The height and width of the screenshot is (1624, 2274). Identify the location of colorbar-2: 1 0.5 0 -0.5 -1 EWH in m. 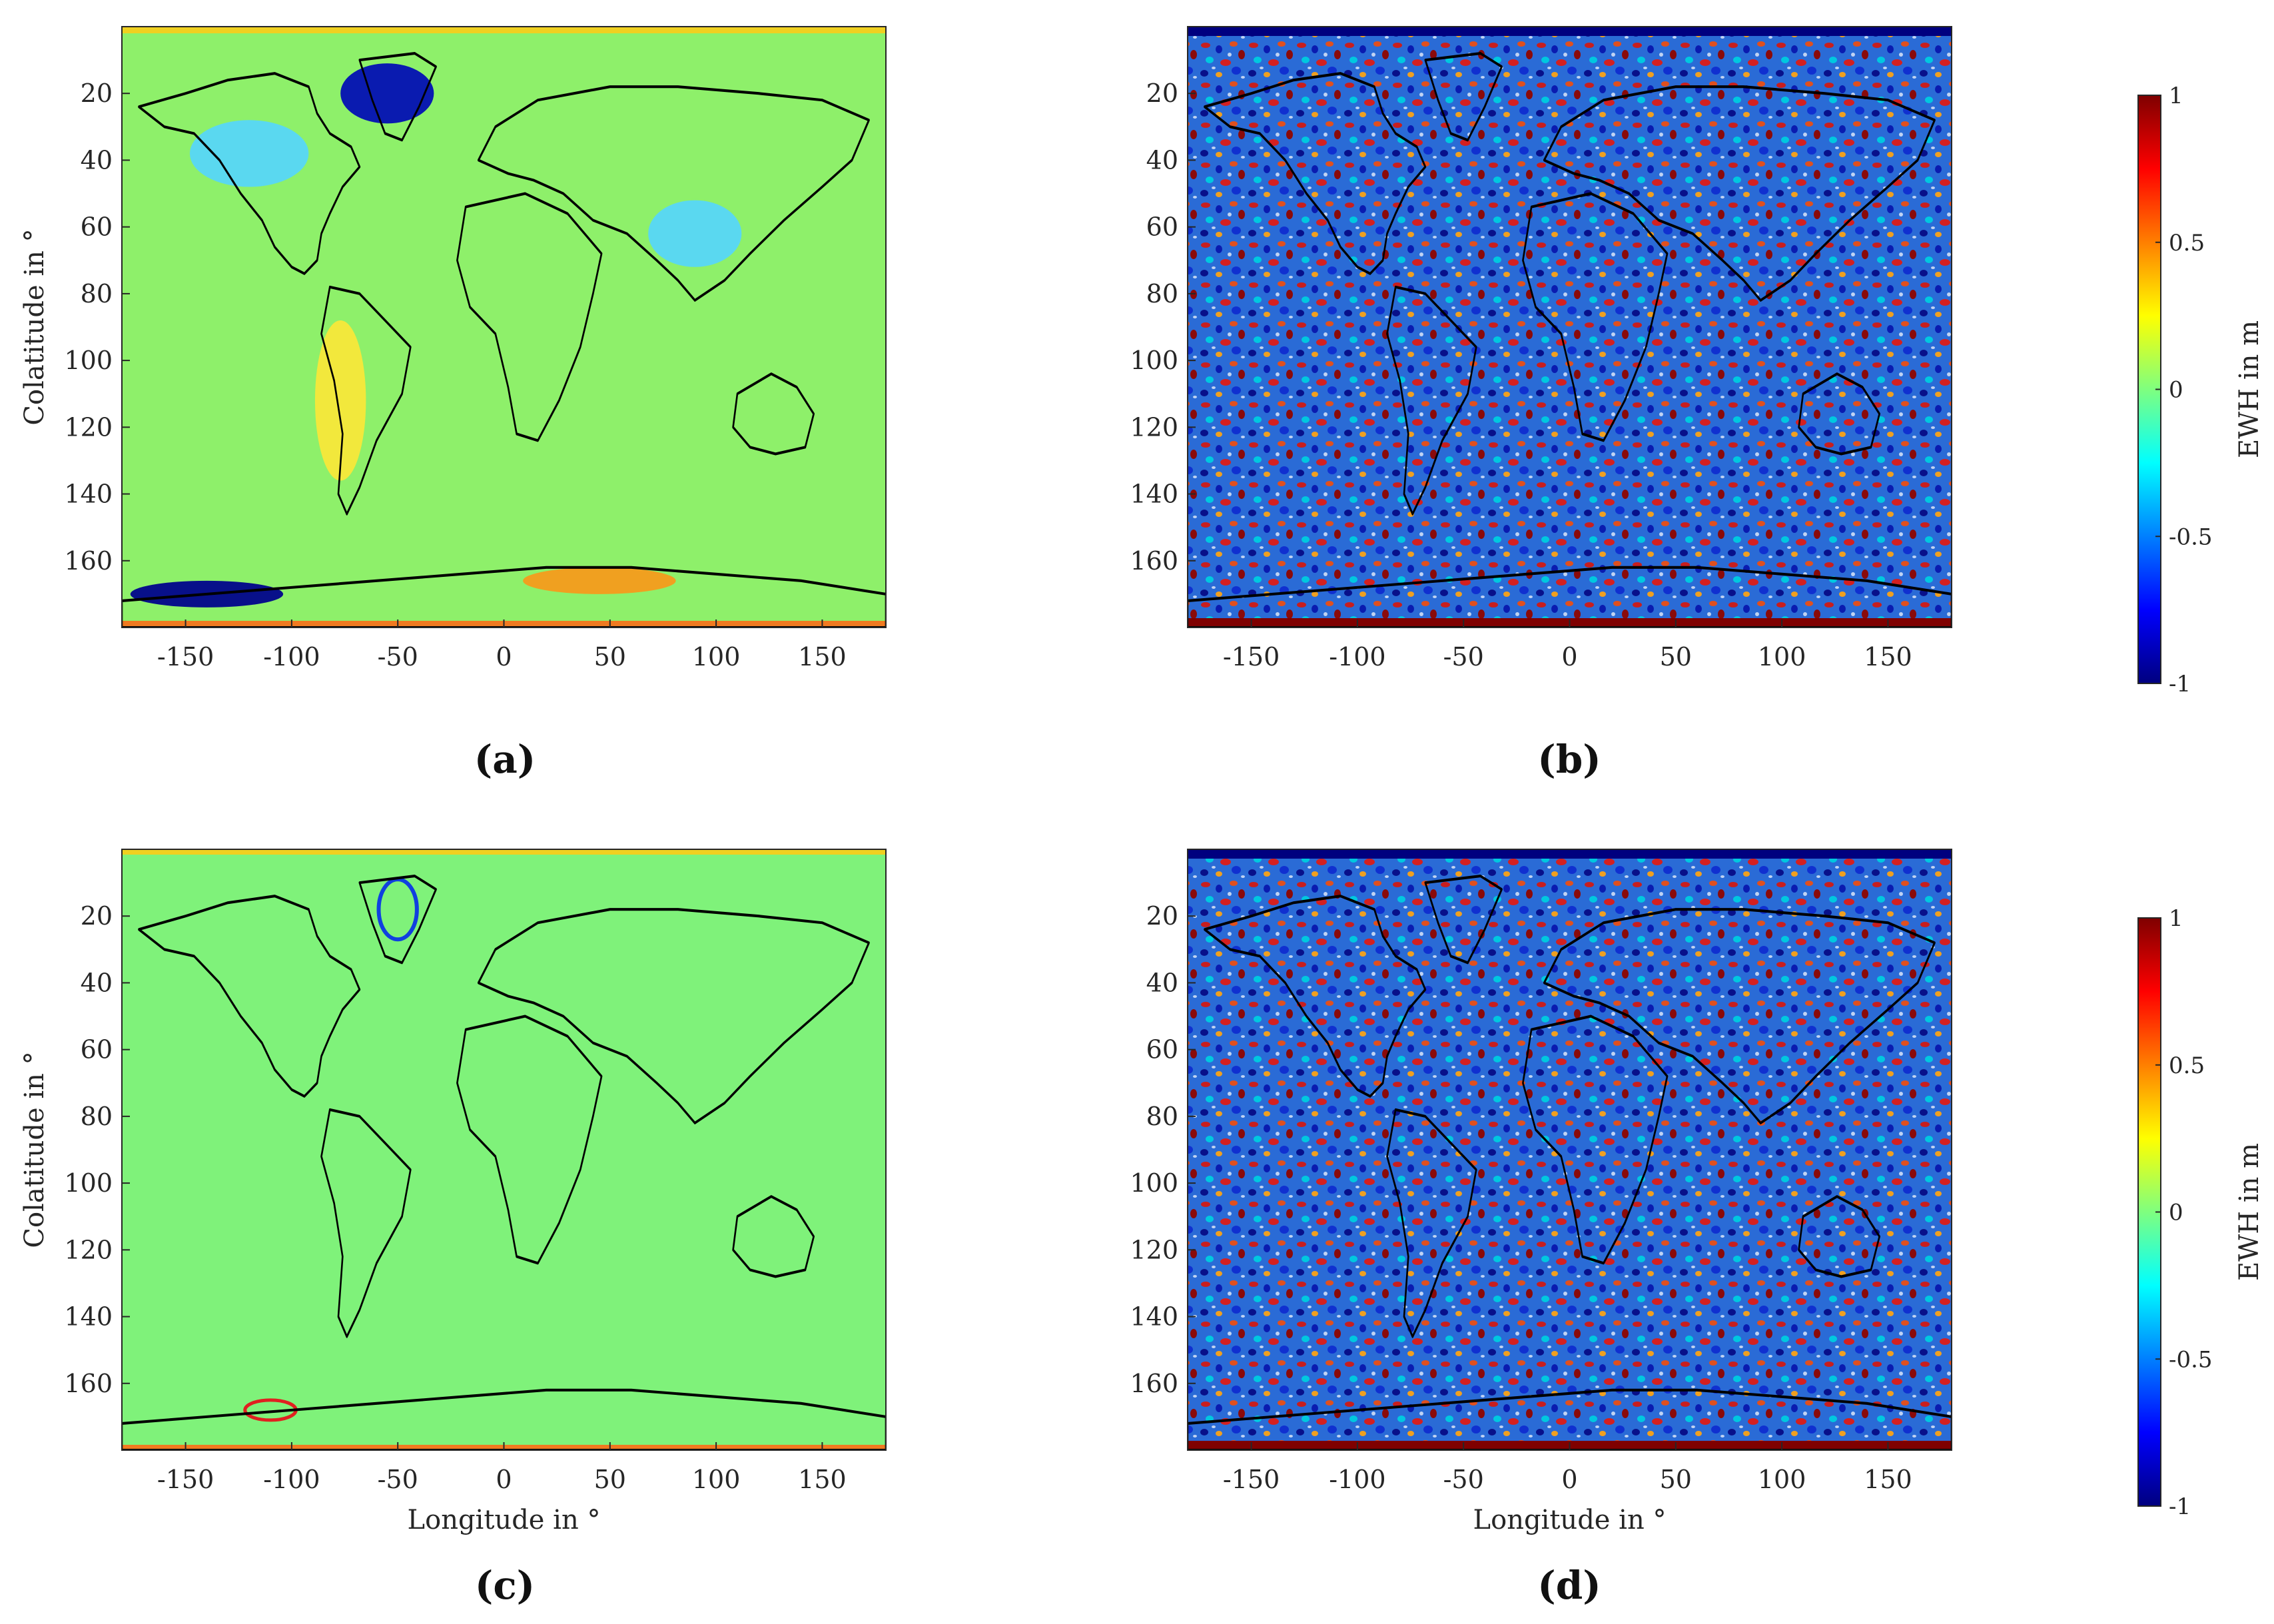
(2201, 1213).